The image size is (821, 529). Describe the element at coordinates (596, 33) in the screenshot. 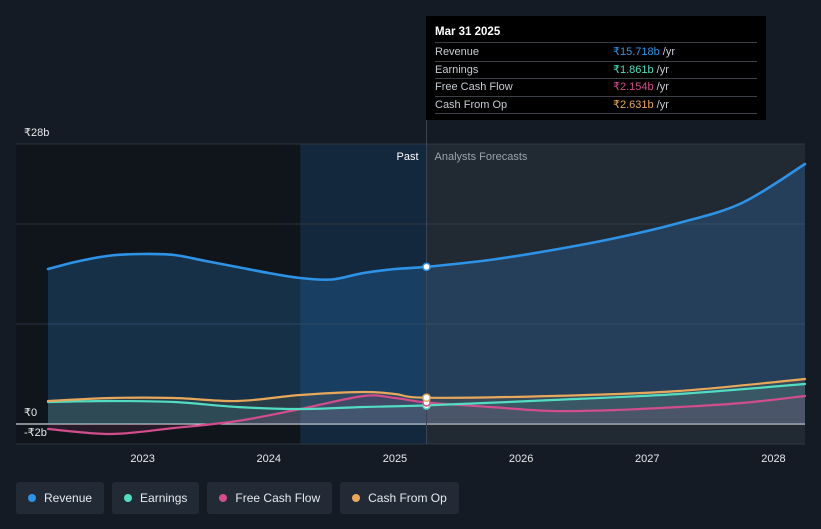

I see `tooltip-date: Mar 31 2025` at that location.